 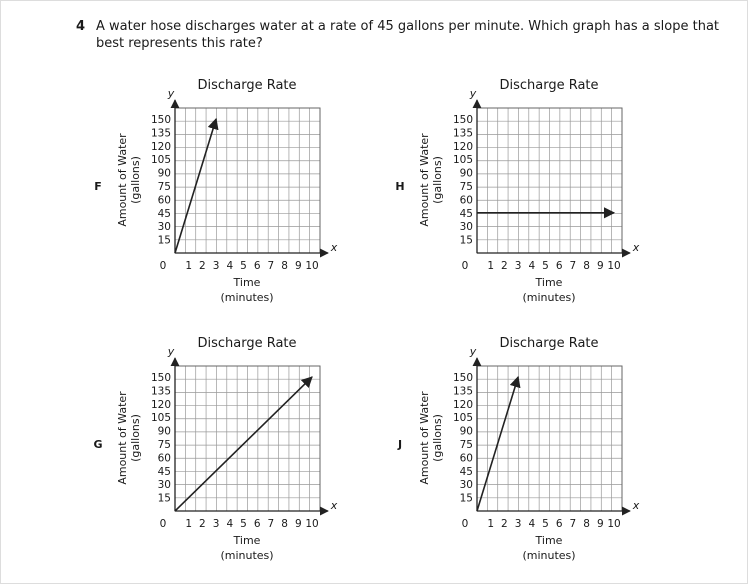 What do you see at coordinates (164, 445) in the screenshot?
I see `y-tick-label: 75` at bounding box center [164, 445].